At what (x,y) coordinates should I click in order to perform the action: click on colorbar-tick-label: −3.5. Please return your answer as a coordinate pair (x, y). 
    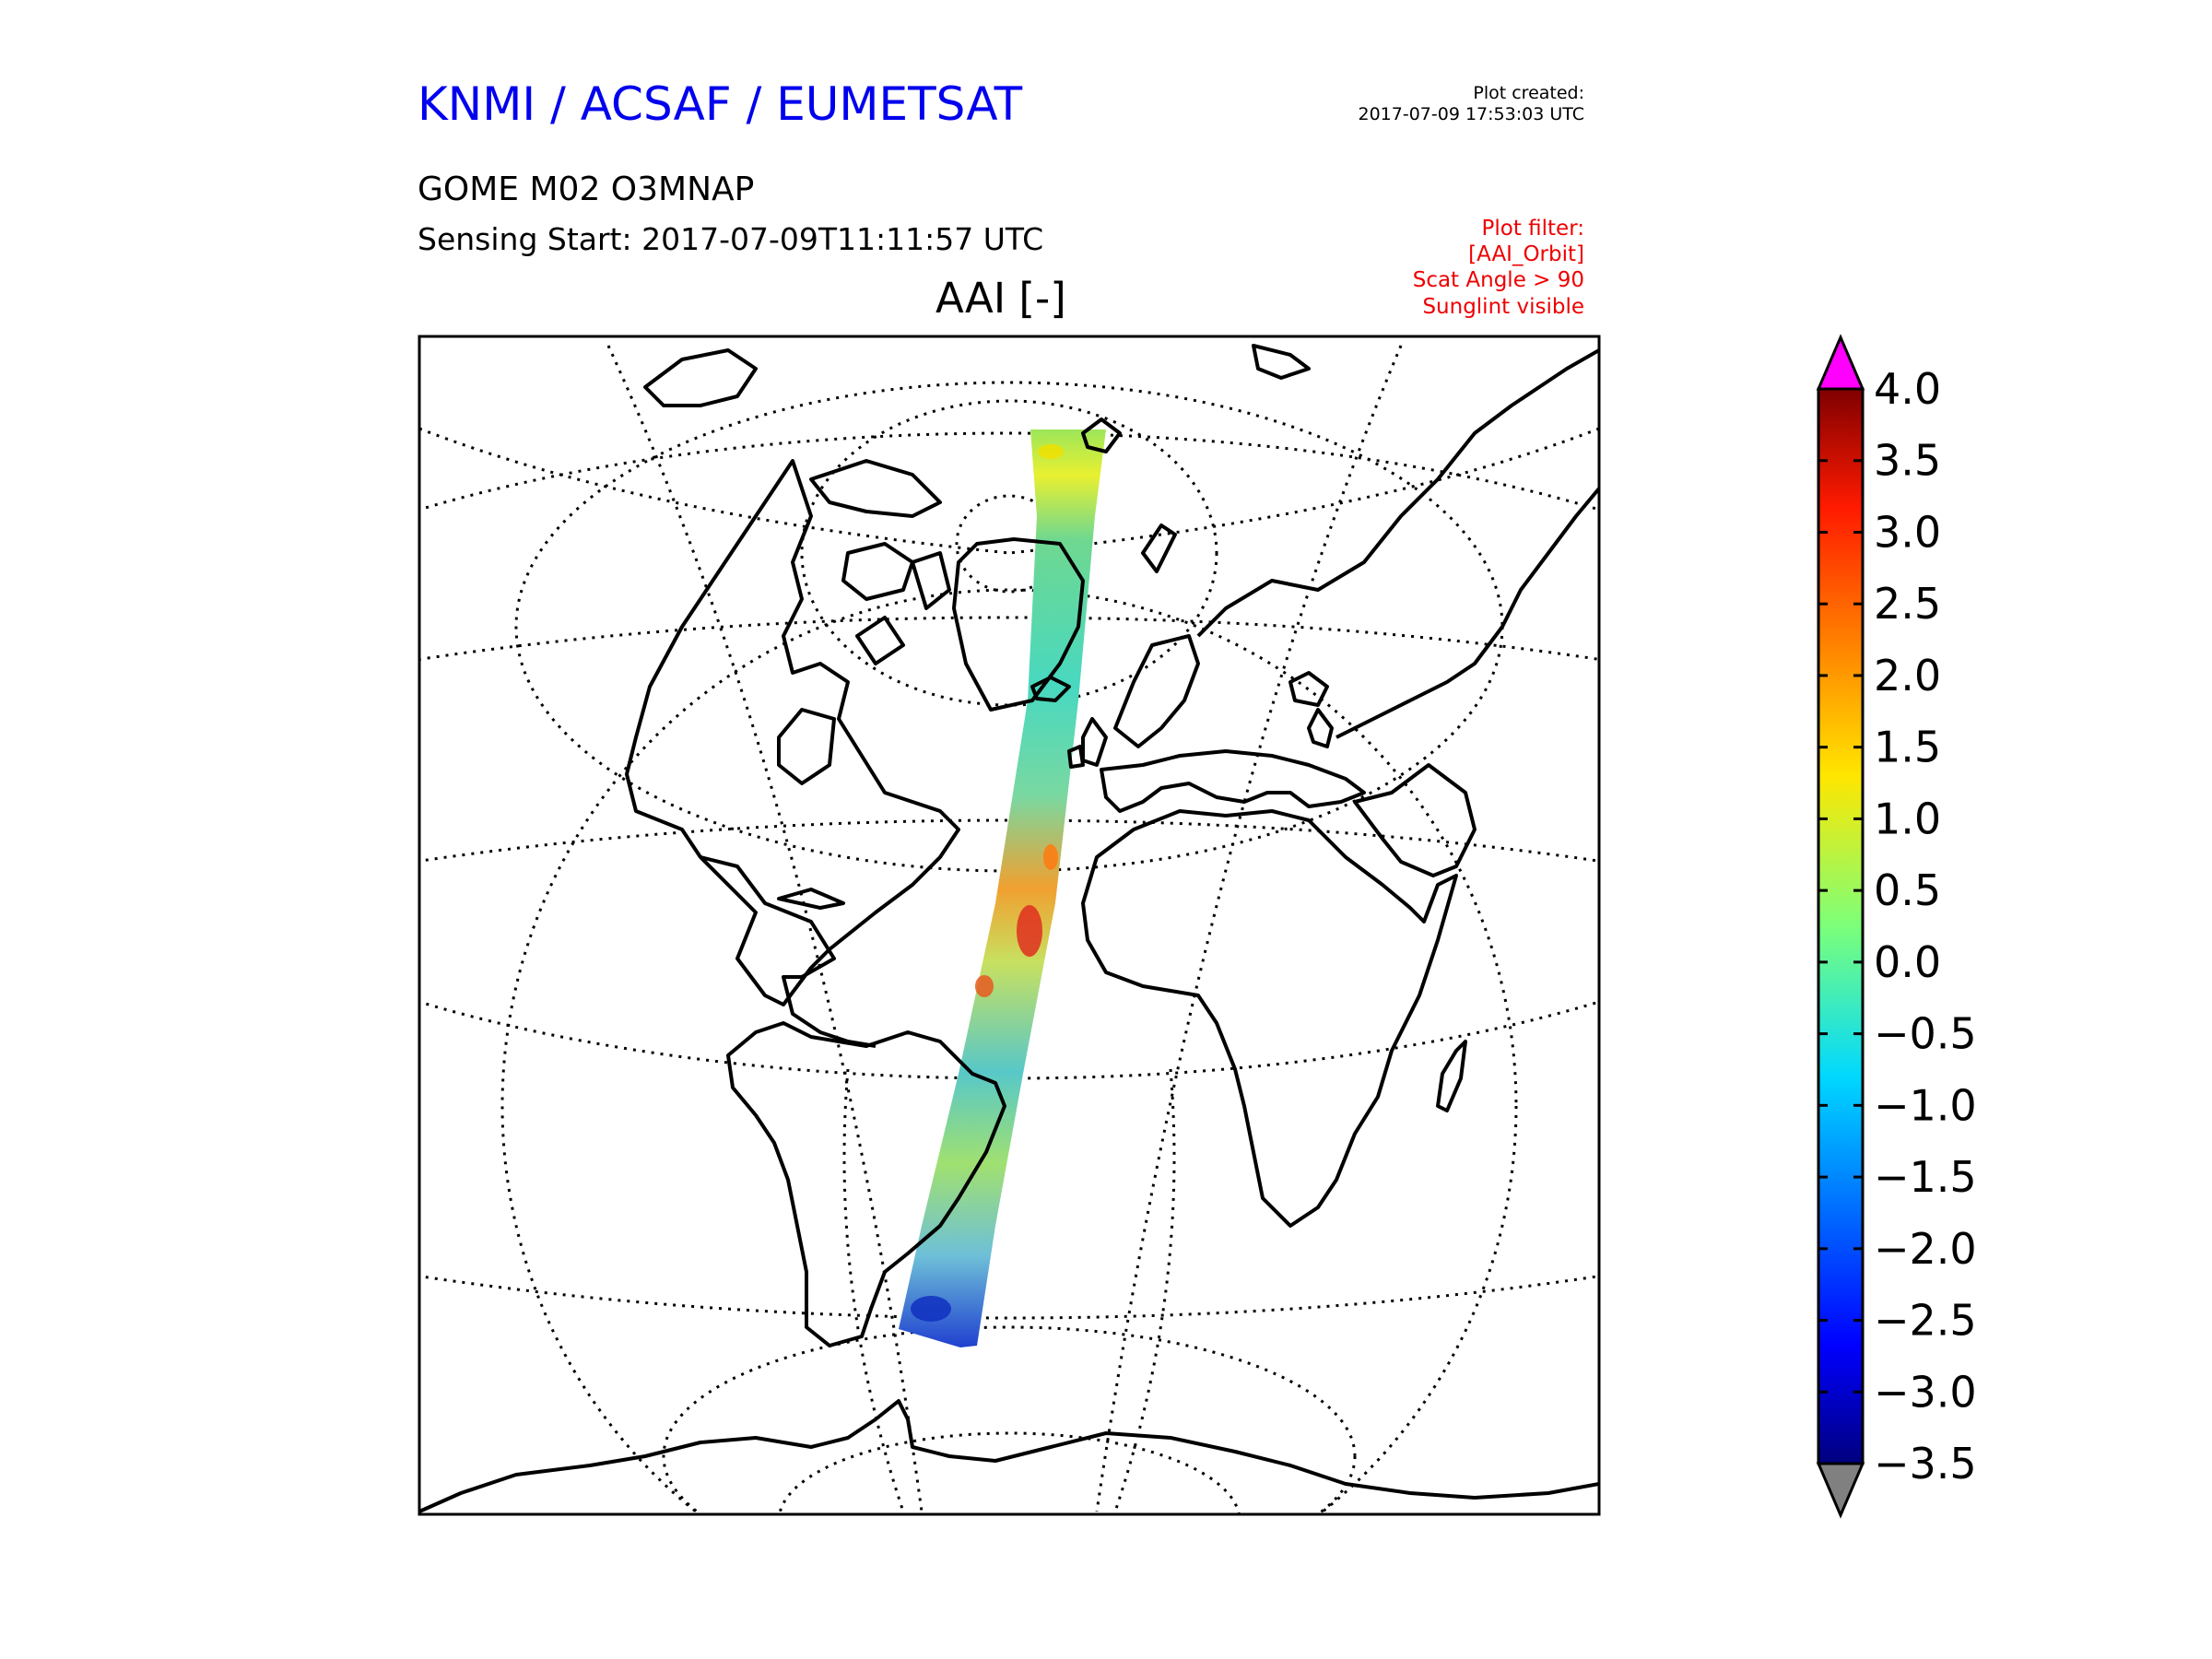
    Looking at the image, I should click on (1925, 1463).